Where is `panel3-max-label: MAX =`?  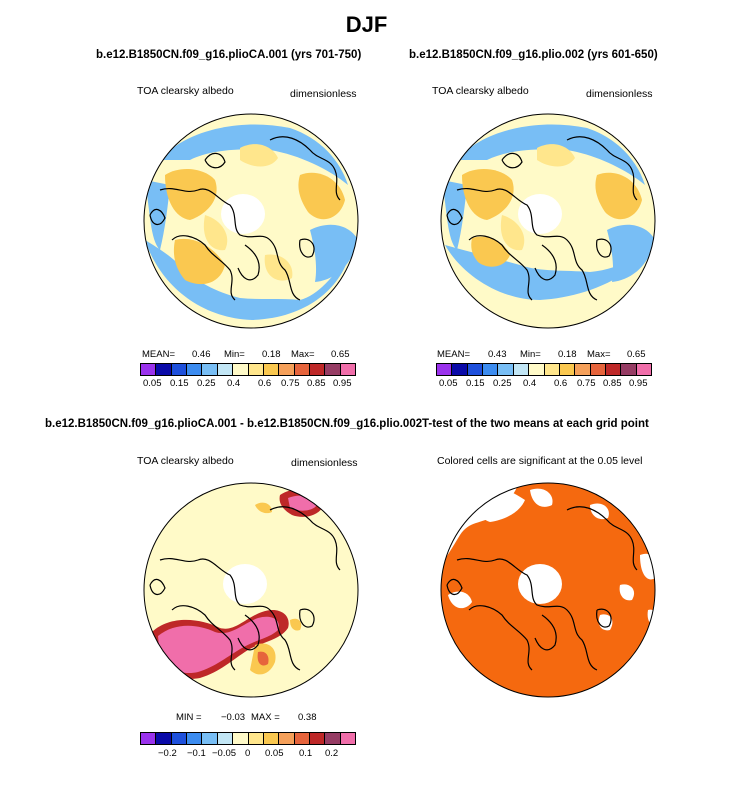 panel3-max-label: MAX = is located at coordinates (265, 717).